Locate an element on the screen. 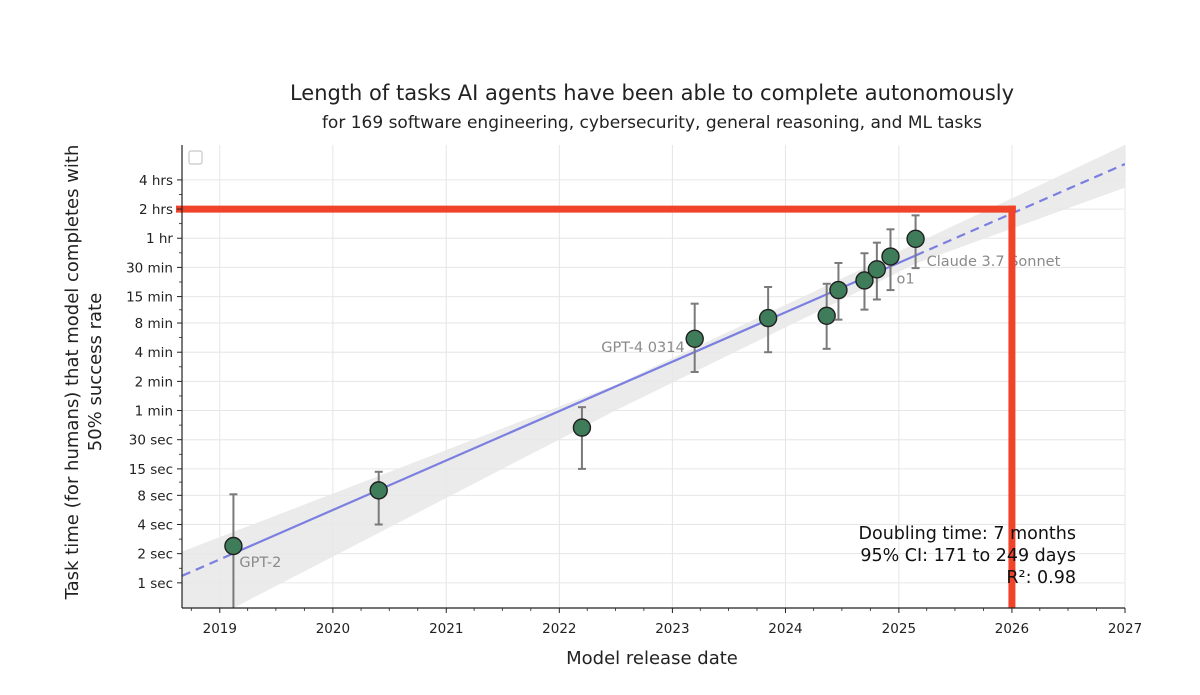  x-tick-label: 2022 is located at coordinates (559, 629).